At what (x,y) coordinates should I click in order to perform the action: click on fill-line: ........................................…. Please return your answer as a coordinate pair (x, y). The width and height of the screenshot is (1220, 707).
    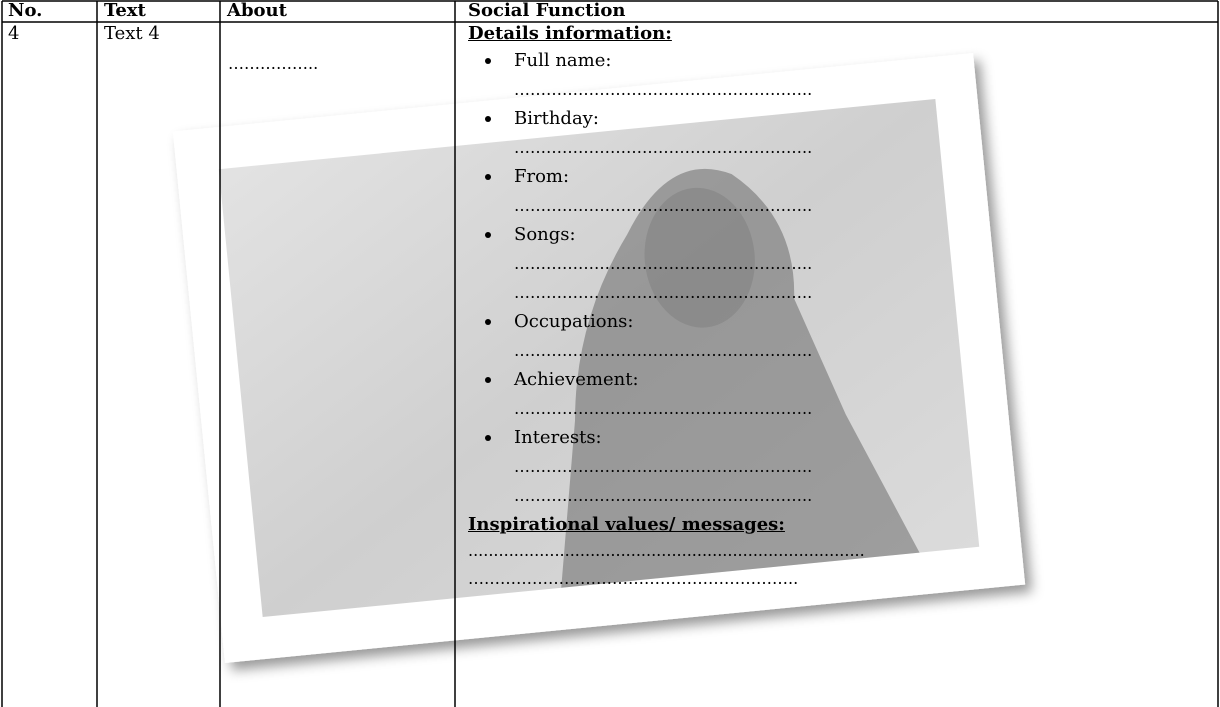
    Looking at the image, I should click on (666, 550).